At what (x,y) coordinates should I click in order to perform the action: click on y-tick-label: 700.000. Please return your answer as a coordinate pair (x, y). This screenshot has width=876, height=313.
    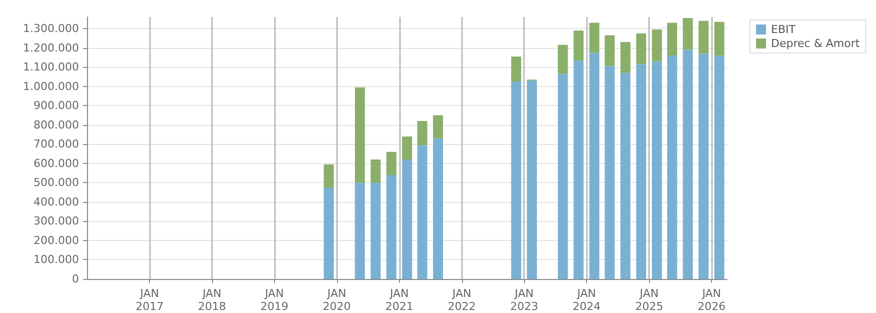
    Looking at the image, I should click on (56, 144).